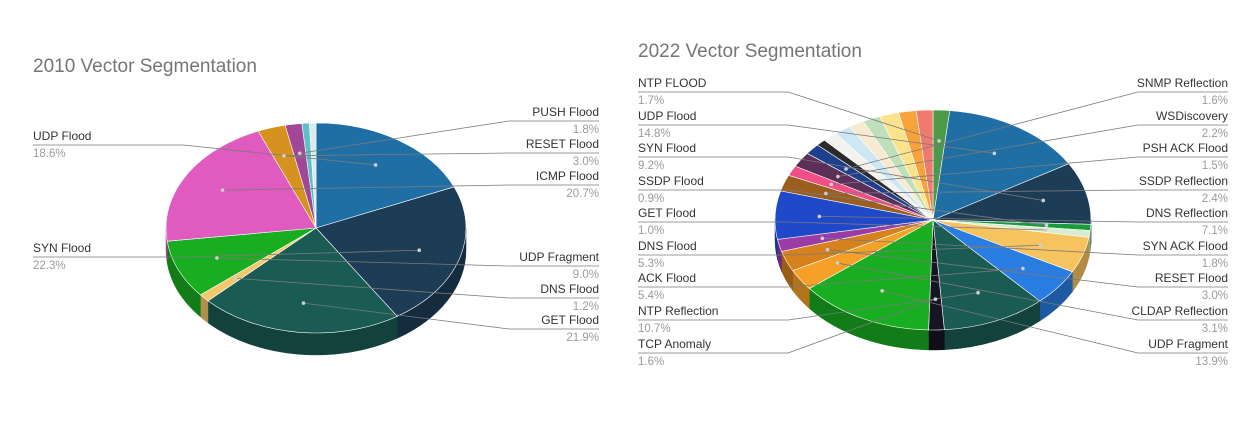  I want to click on slice-label: CLDAP Reflection, so click(1180, 311).